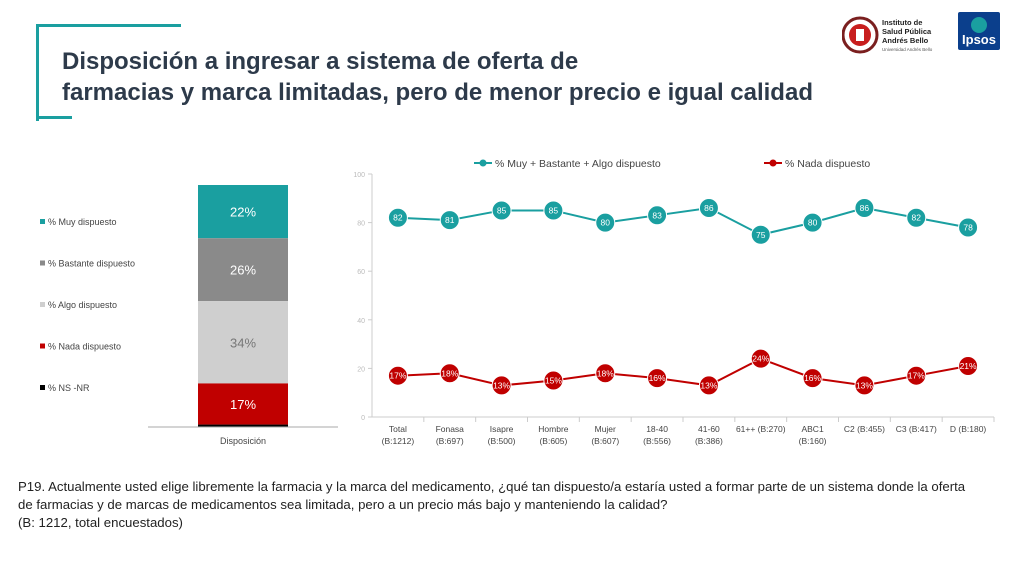  Describe the element at coordinates (84, 347) in the screenshot. I see `legend-label-3: % Nada dispuesto` at that location.